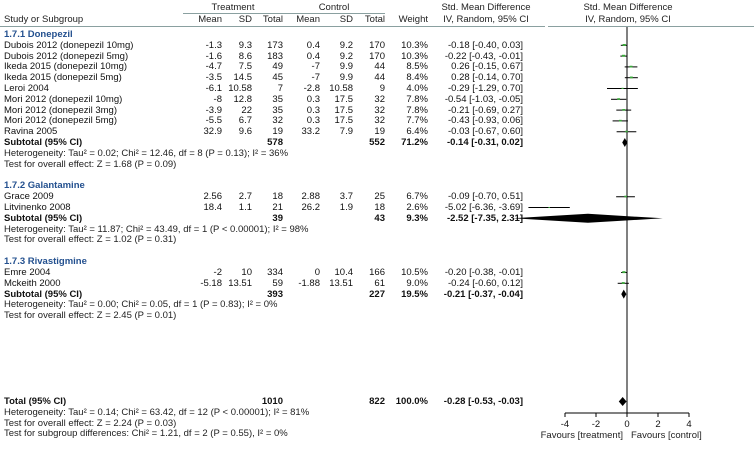 The image size is (754, 452). What do you see at coordinates (626, 424) in the screenshot?
I see `x-tick-label: 0` at bounding box center [626, 424].